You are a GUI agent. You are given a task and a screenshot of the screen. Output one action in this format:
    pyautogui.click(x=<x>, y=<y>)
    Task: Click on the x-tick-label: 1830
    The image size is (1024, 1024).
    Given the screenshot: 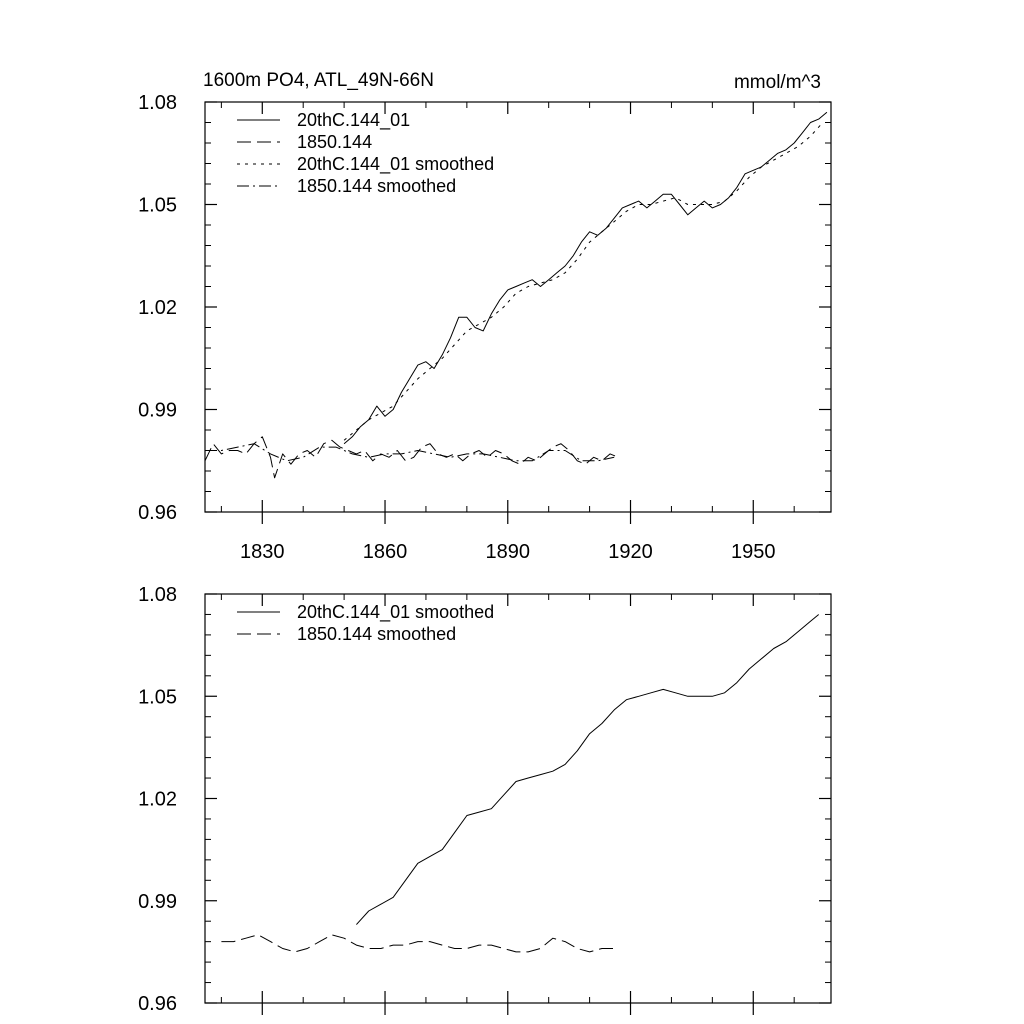 What is the action you would take?
    pyautogui.click(x=262, y=552)
    